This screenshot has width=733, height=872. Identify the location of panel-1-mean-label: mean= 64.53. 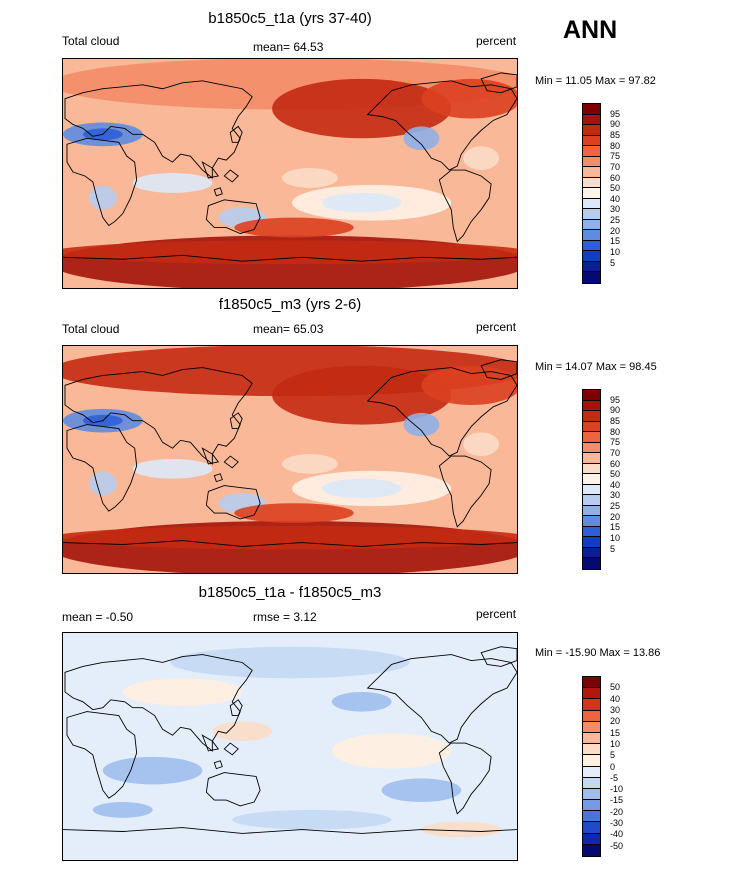
(288, 47).